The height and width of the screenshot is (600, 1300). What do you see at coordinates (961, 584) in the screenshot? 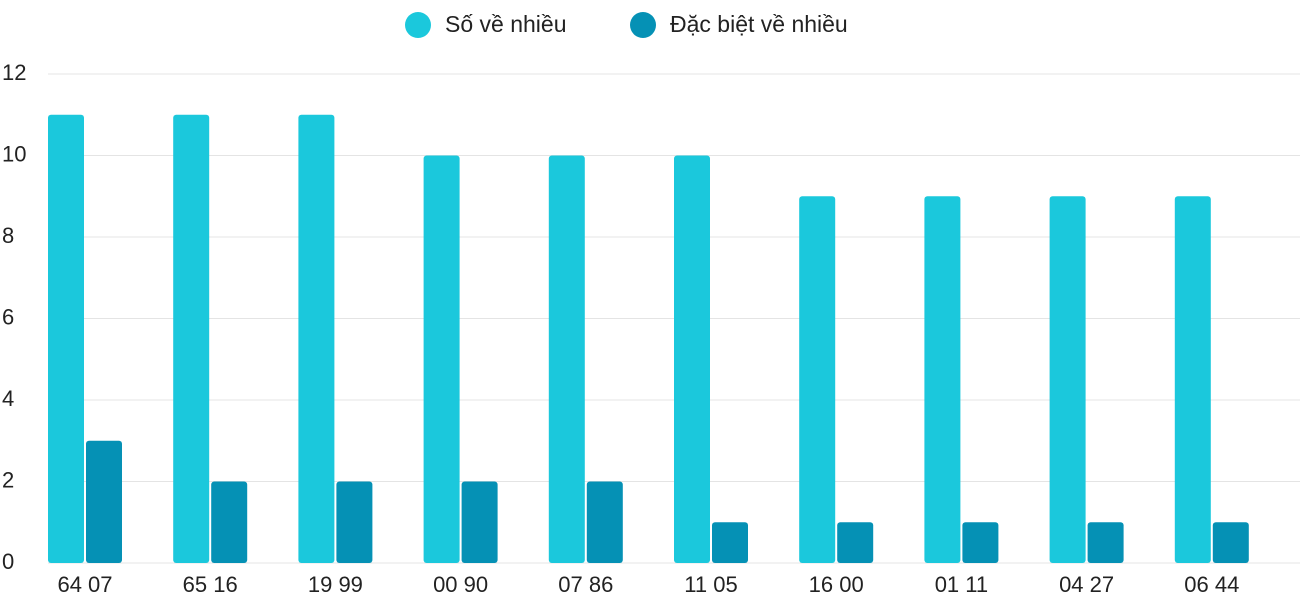
I see `x-tick-label: 01 11` at bounding box center [961, 584].